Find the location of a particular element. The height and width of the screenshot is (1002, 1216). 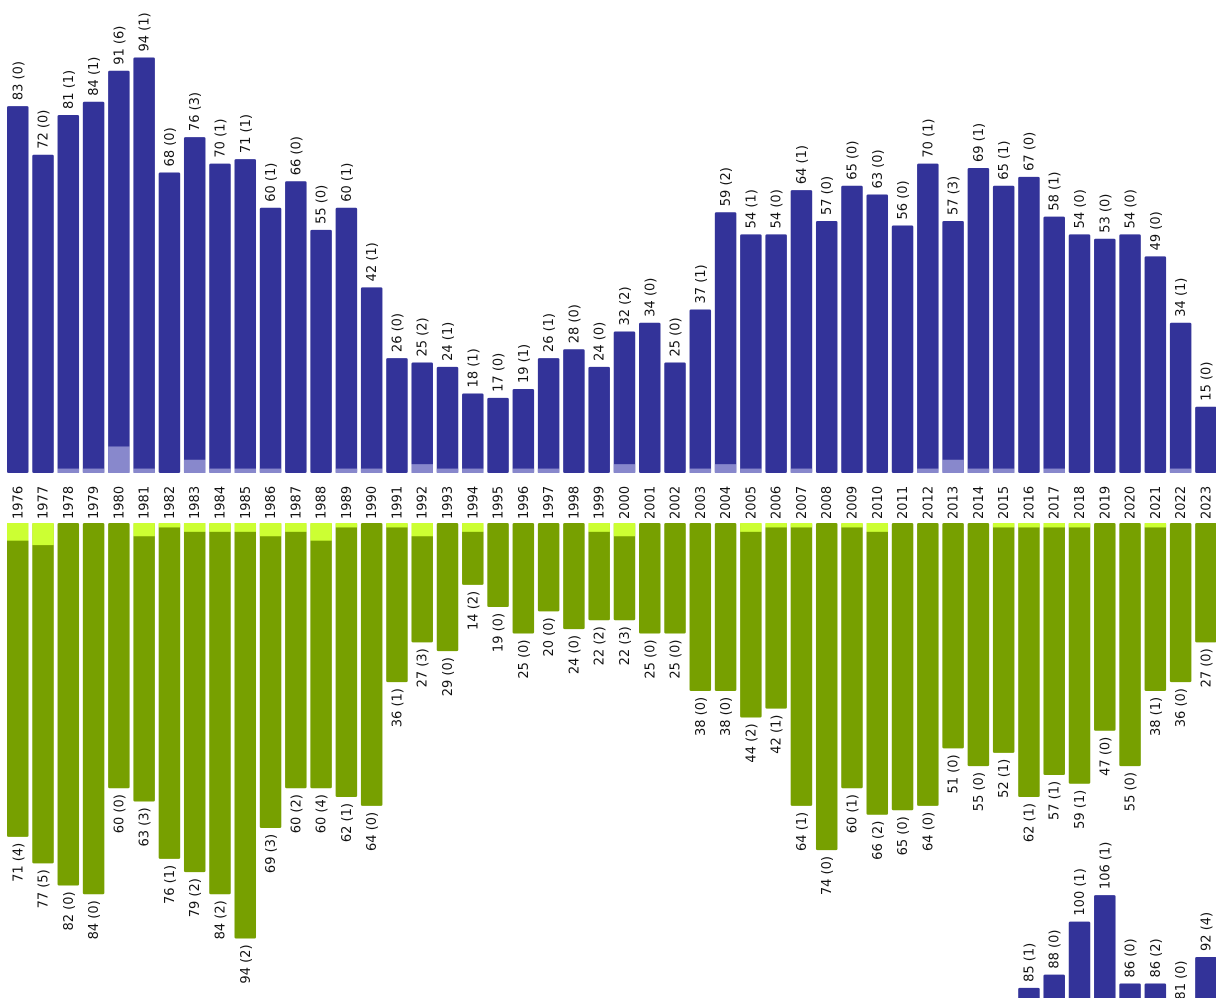

partial-bar-2016 is located at coordinates (1029, 994).